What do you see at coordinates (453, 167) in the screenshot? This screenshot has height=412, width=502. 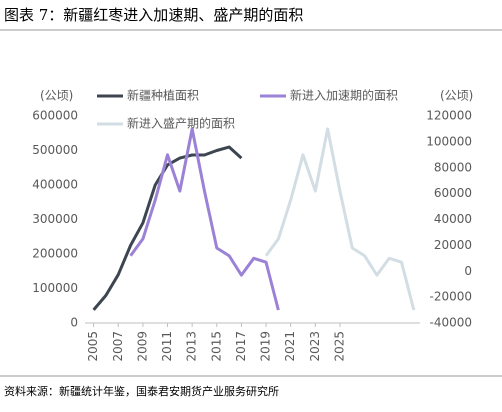 I see `y2-tick-label: 80000` at bounding box center [453, 167].